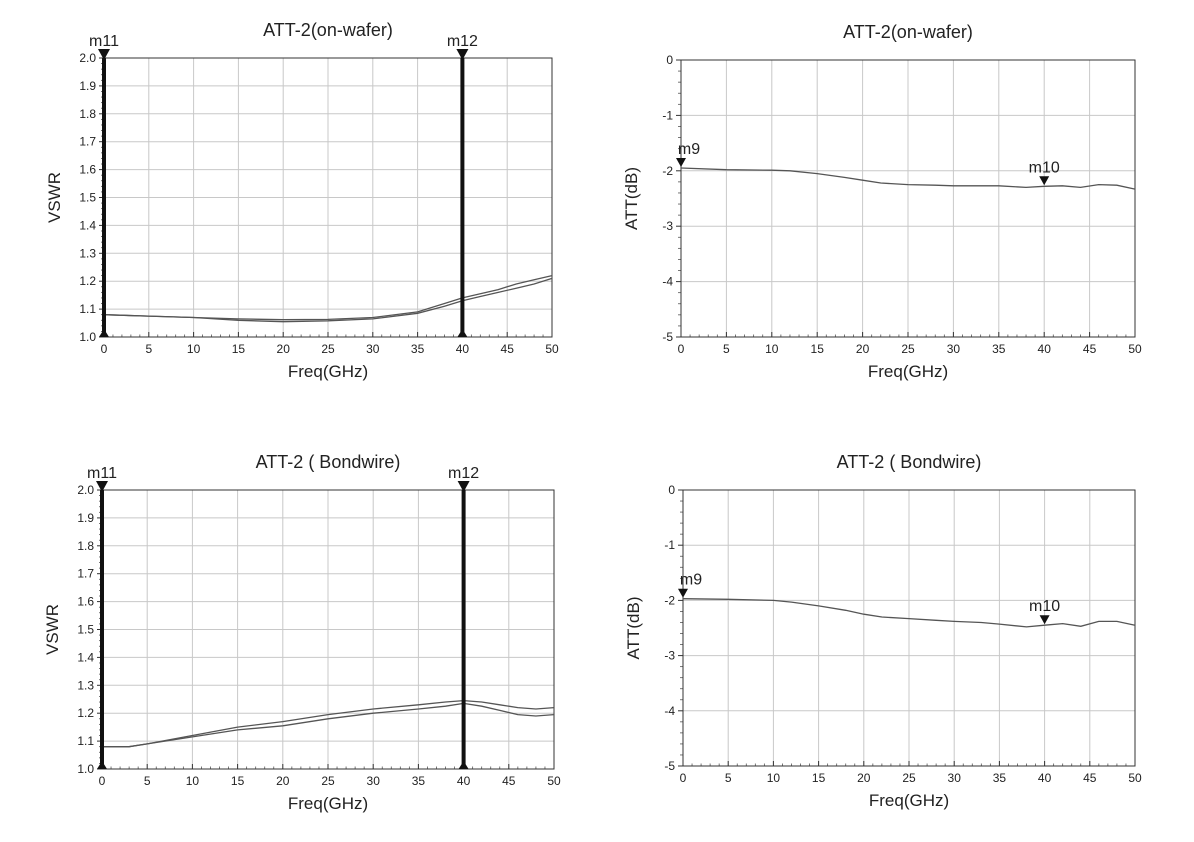 This screenshot has height=842, width=1194. What do you see at coordinates (683, 593) in the screenshot?
I see `marker-point-m9` at bounding box center [683, 593].